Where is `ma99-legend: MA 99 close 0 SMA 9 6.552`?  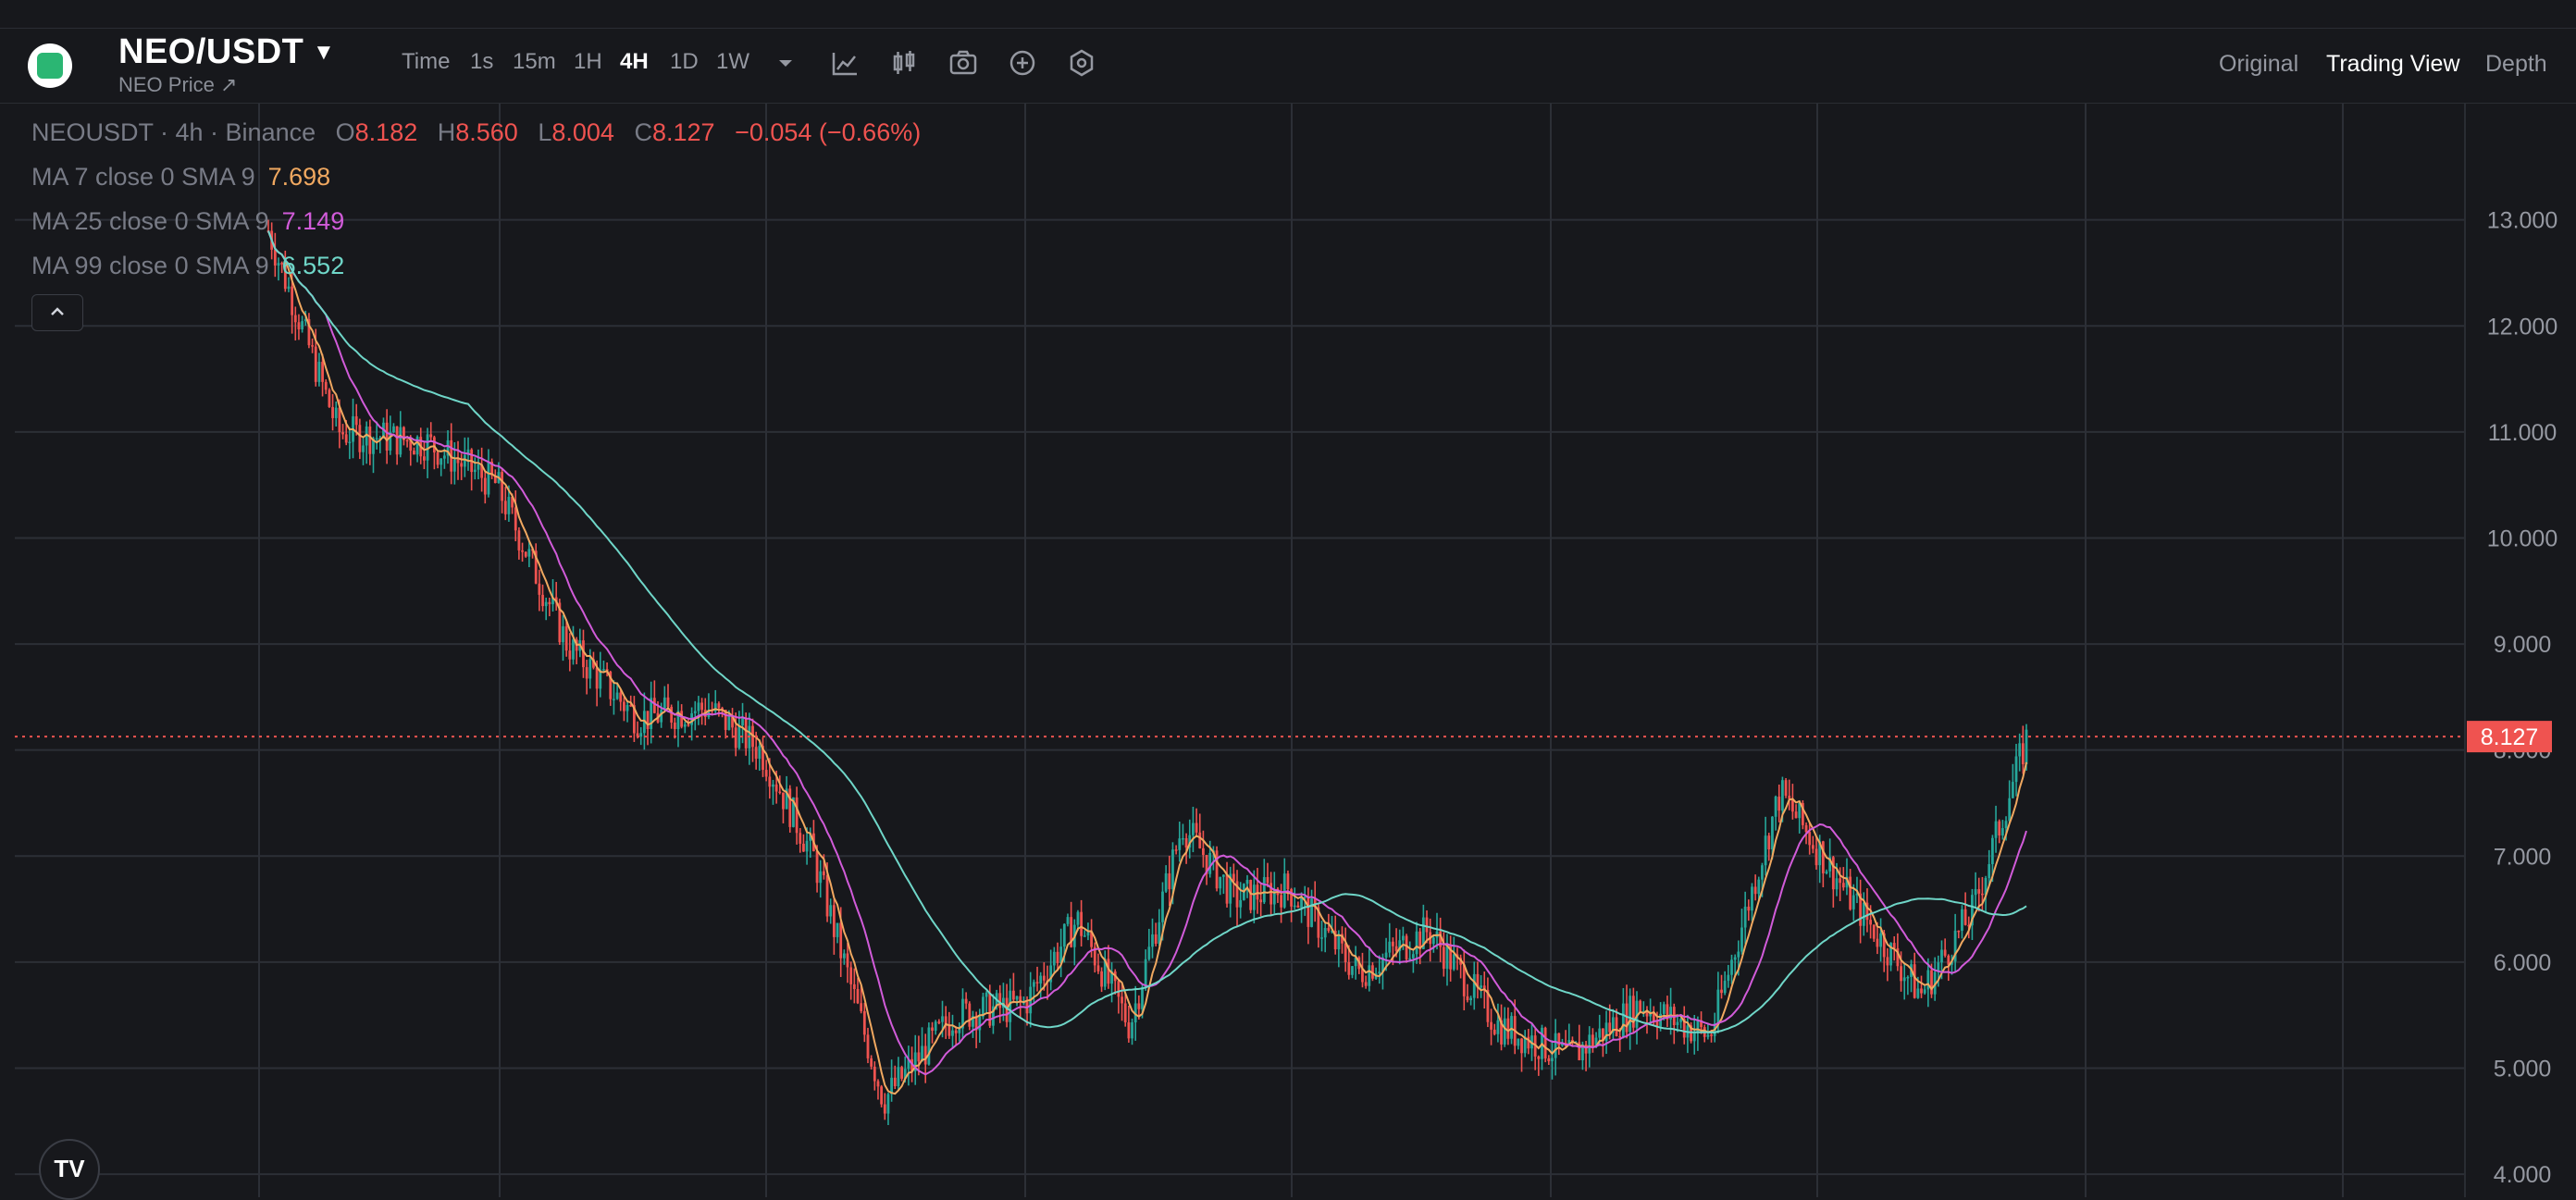
ma99-legend: MA 99 close 0 SMA 9 6.552 is located at coordinates (188, 266).